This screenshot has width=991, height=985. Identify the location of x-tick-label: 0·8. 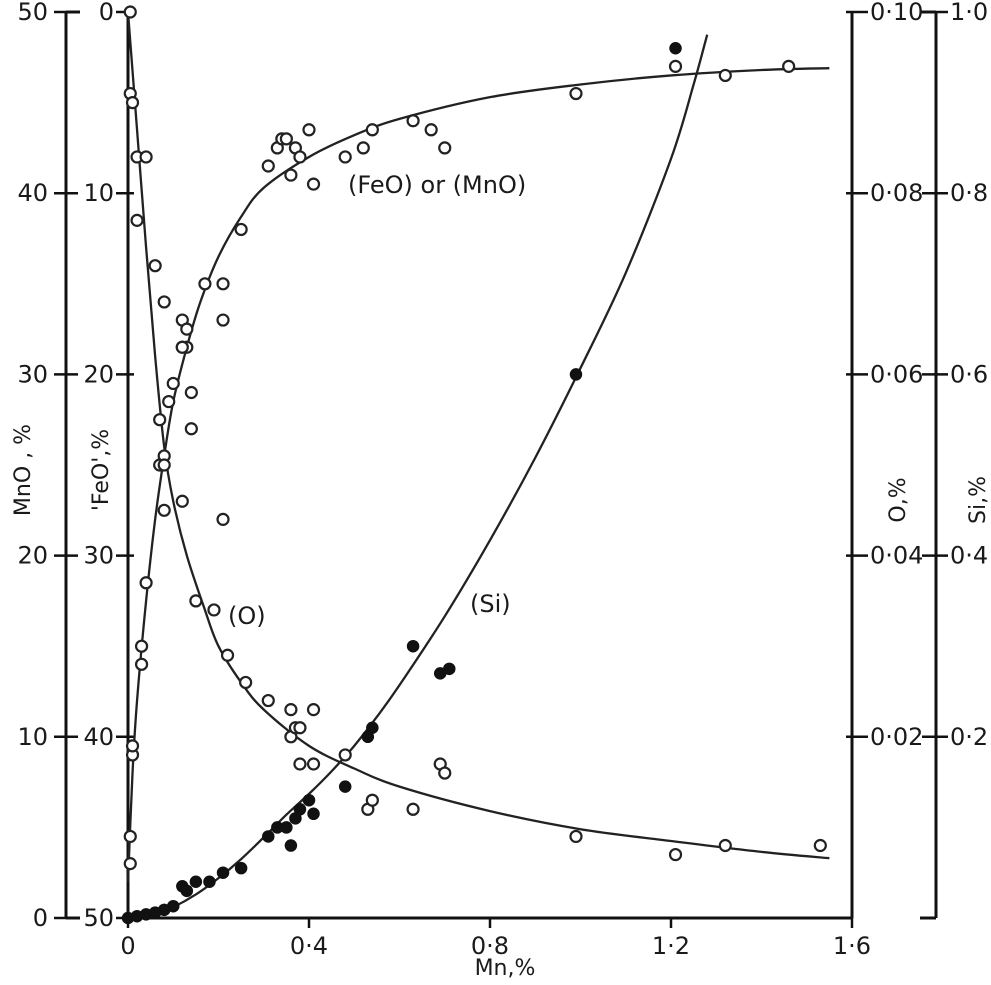
(490, 946).